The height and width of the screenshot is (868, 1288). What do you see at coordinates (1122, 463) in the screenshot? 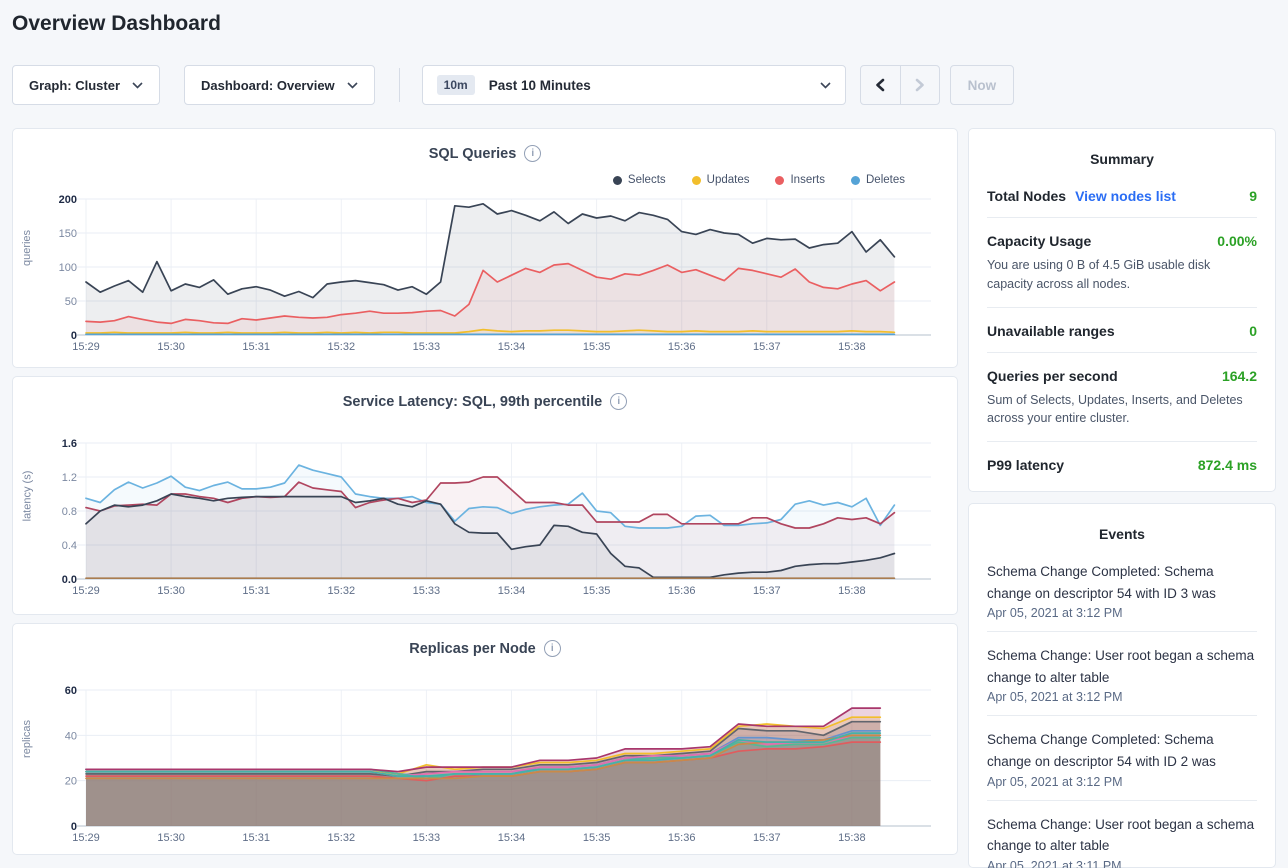
I see `summary-row: P99 latency 872.4 ms` at bounding box center [1122, 463].